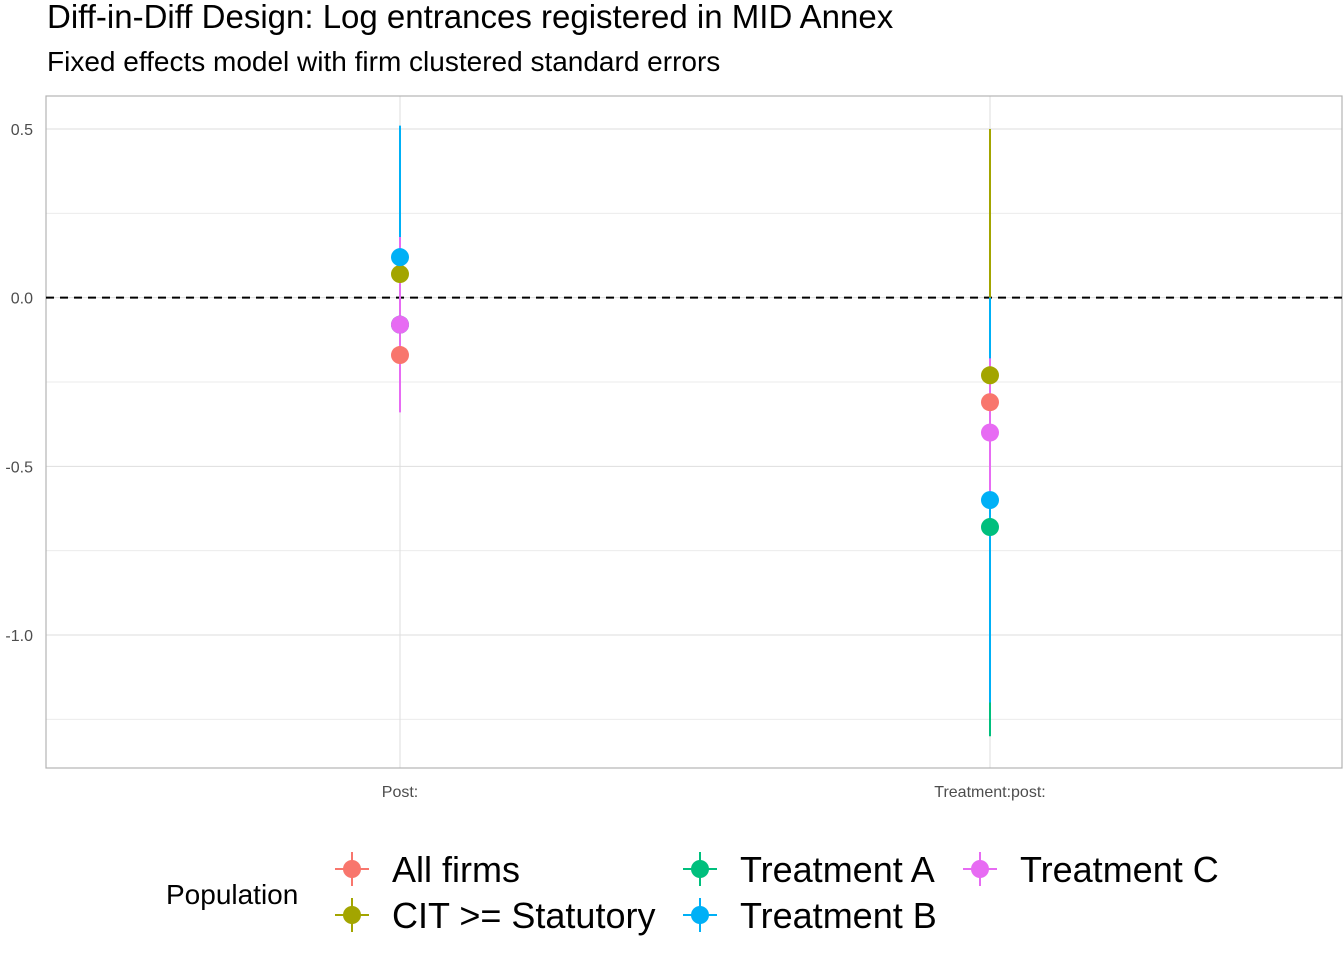 The width and height of the screenshot is (1344, 960). Describe the element at coordinates (232, 894) in the screenshot. I see `legend-title: Population` at that location.